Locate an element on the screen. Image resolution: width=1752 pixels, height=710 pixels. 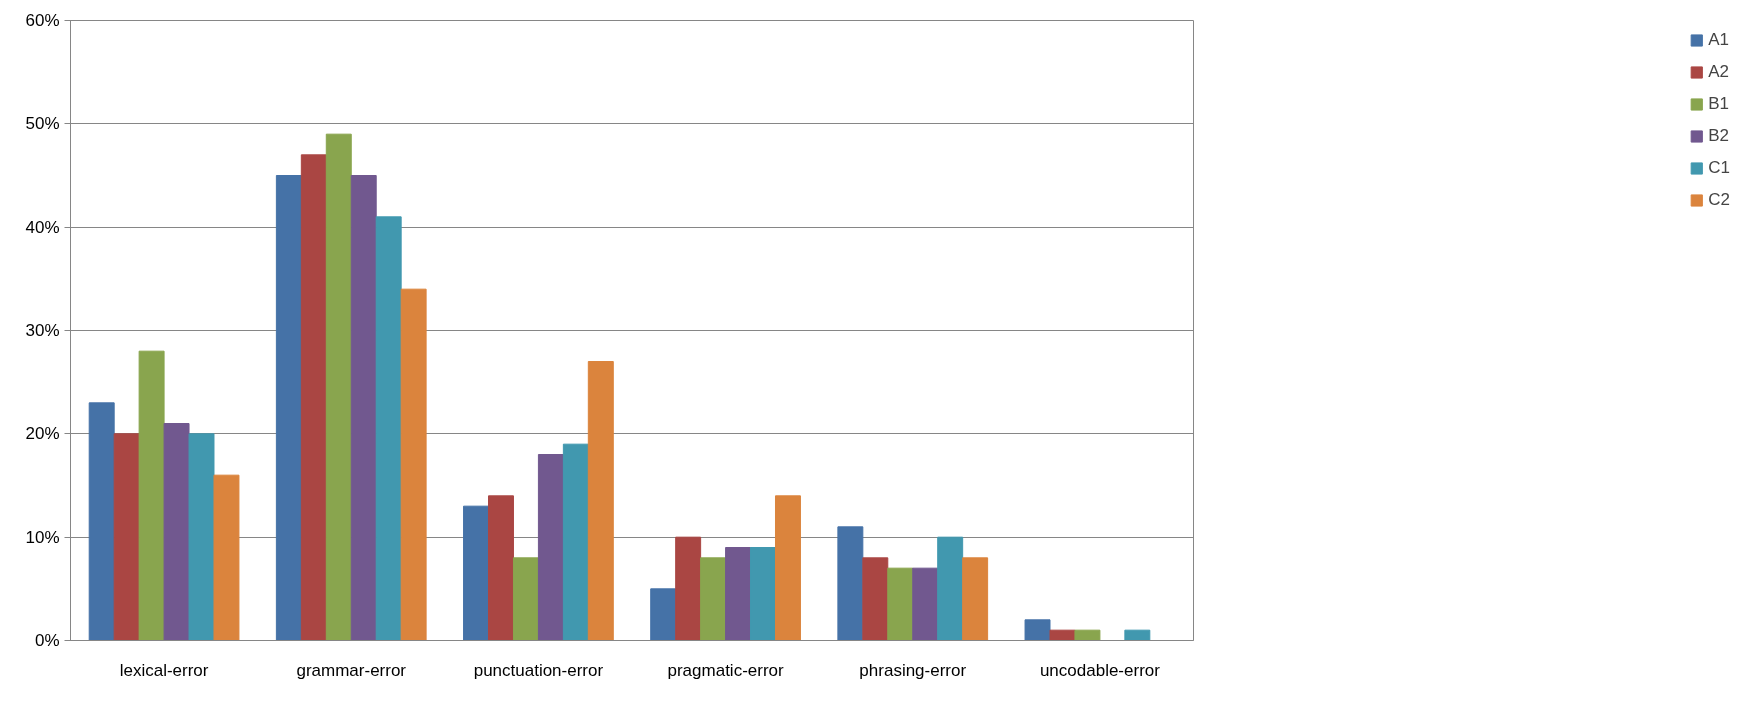
x-tick-label: punctuation-error is located at coordinates (538, 670).